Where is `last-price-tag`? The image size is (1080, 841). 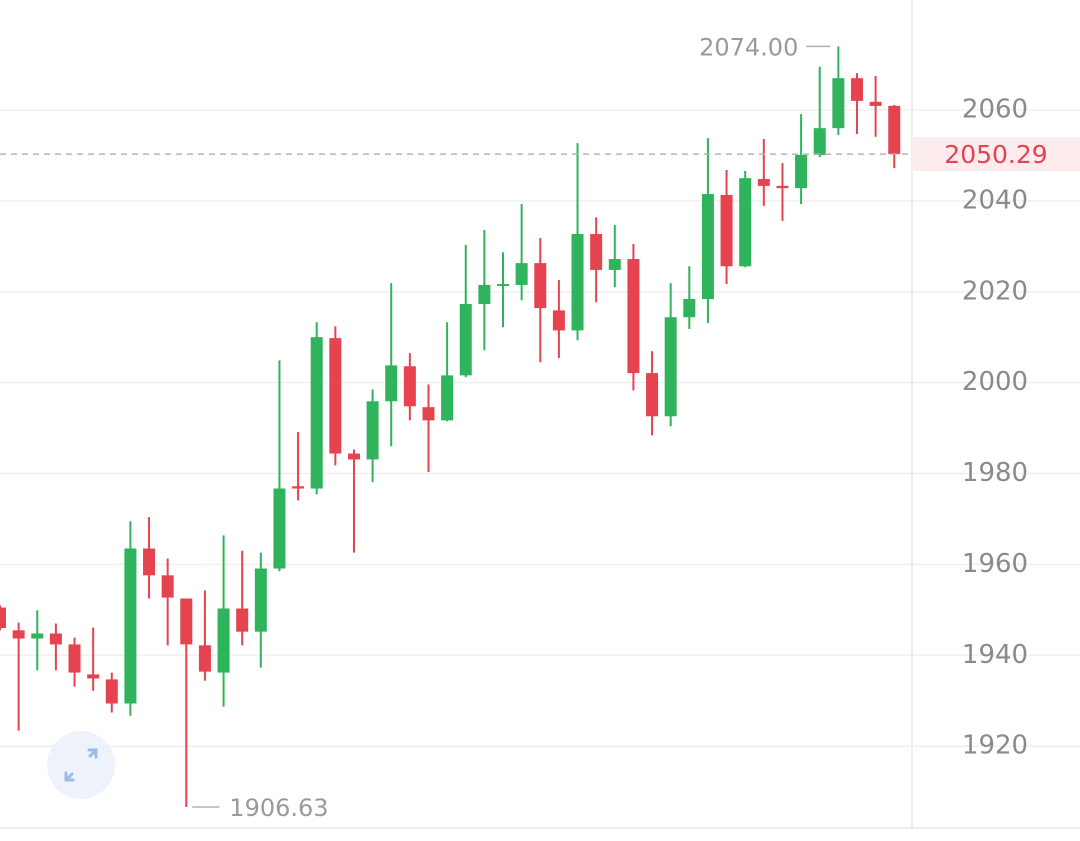 last-price-tag is located at coordinates (996, 154).